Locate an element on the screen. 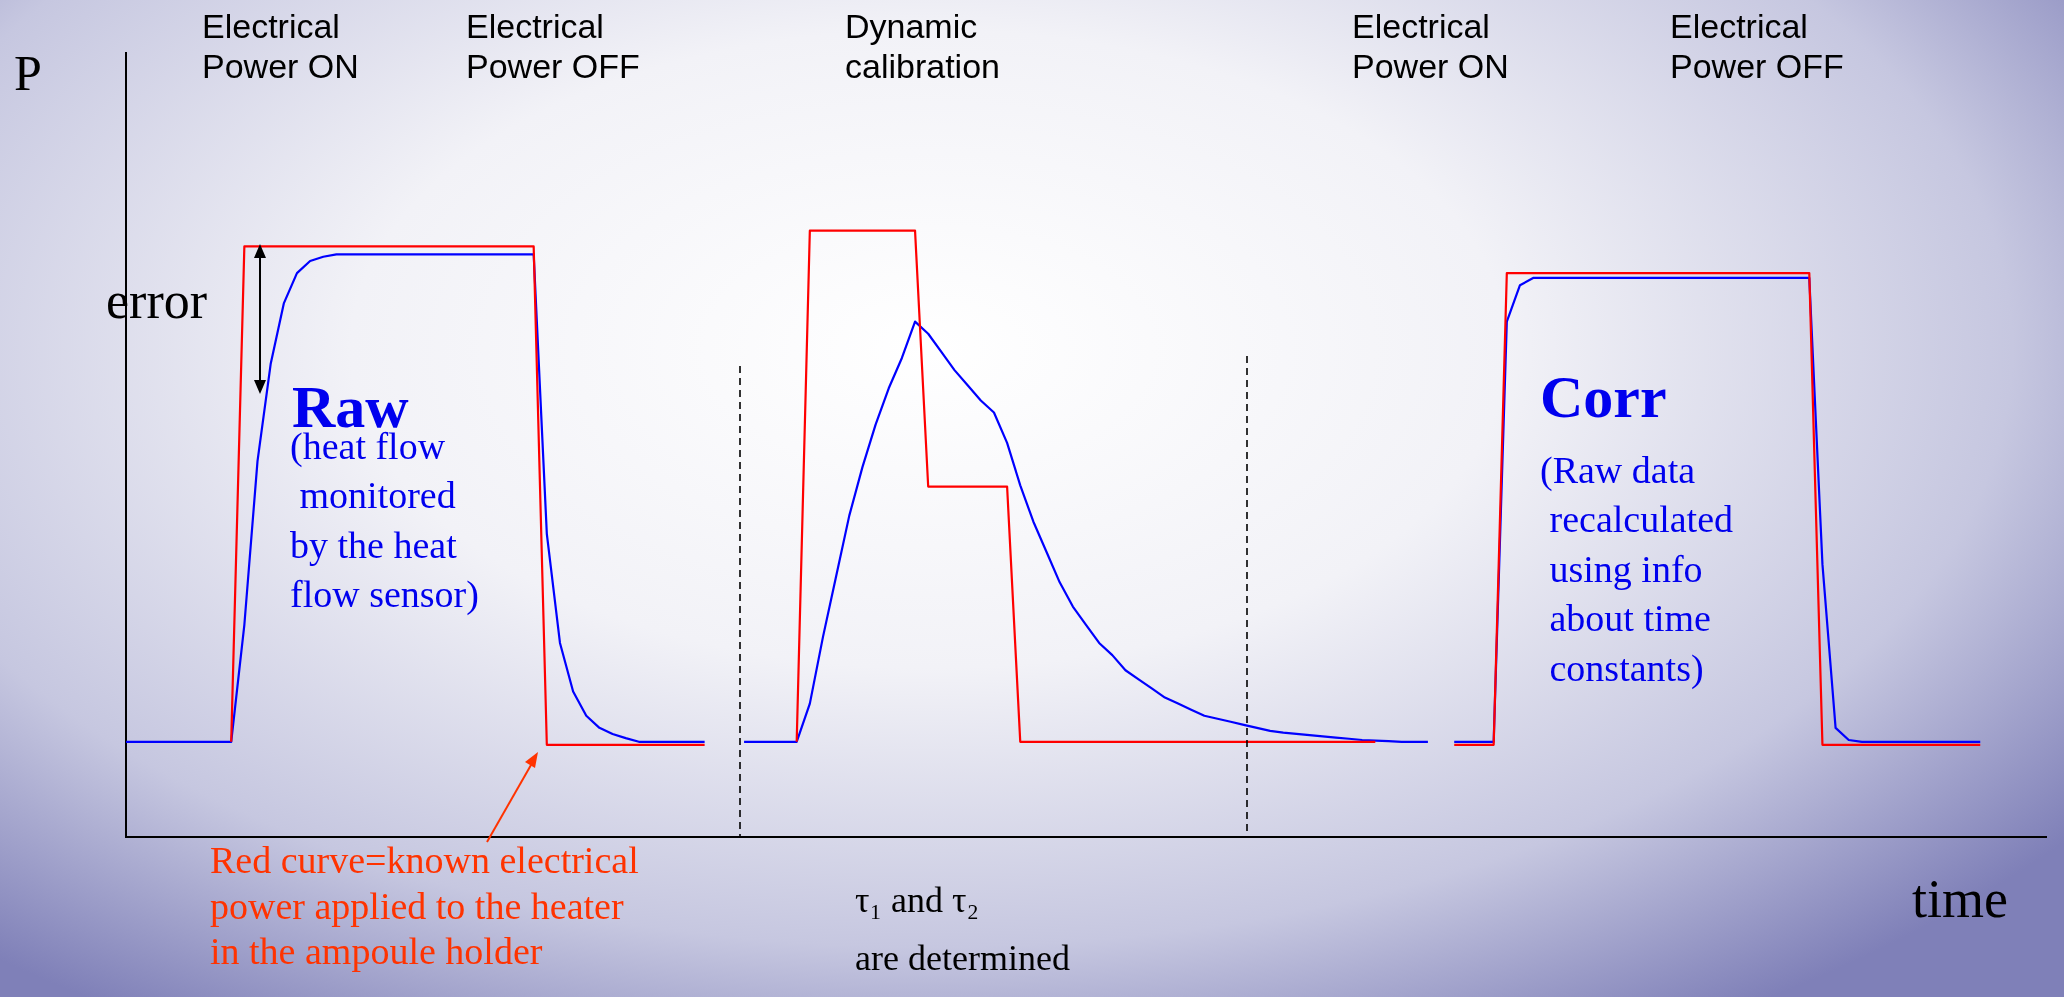  x-axis-title: time is located at coordinates (1960, 899).